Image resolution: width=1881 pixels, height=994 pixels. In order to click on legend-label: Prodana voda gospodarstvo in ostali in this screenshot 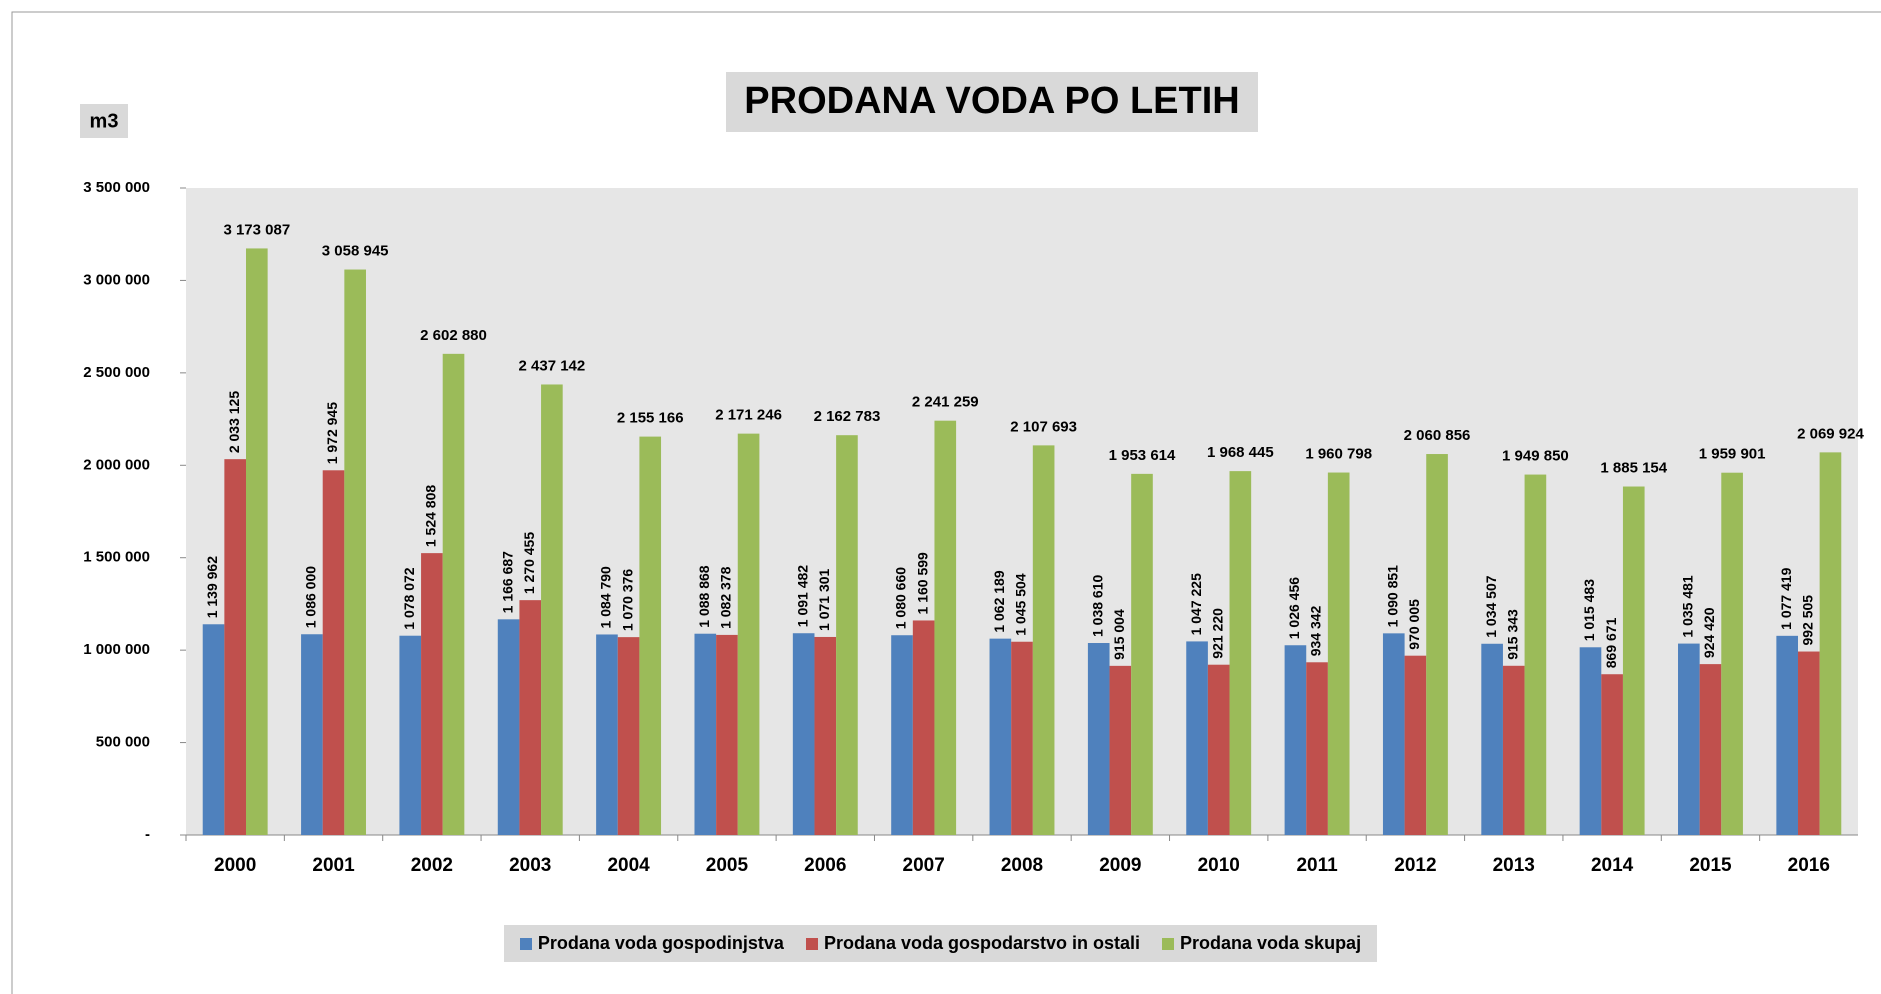, I will do `click(982, 943)`.